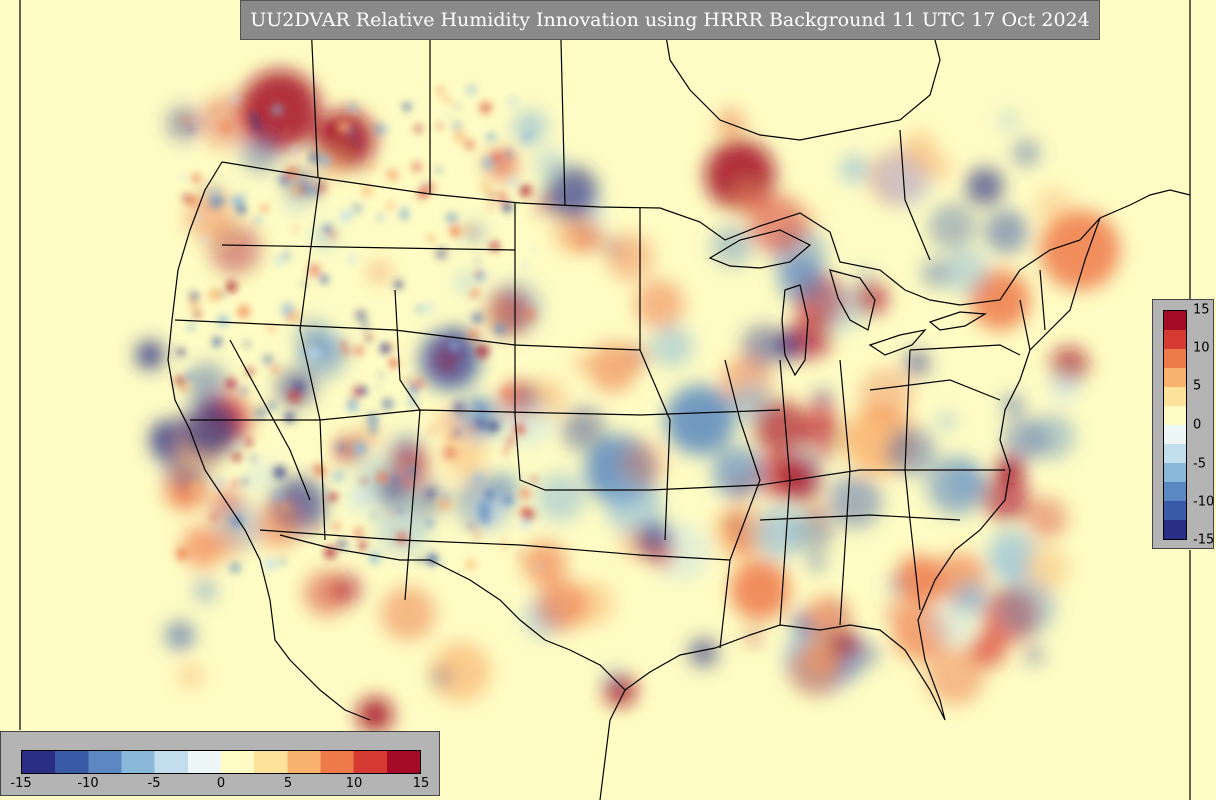 The image size is (1216, 800). Describe the element at coordinates (221, 783) in the screenshot. I see `colorbar-tick: 0` at that location.